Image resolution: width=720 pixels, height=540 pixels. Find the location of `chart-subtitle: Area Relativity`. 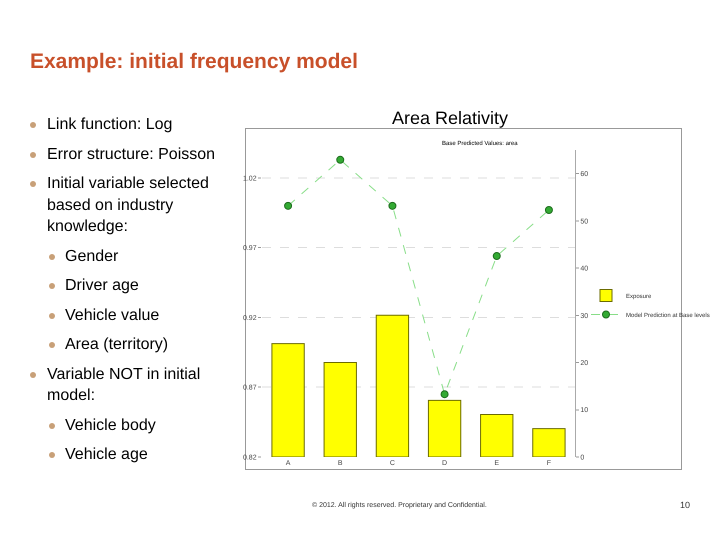

chart-subtitle: Area Relativity is located at coordinates (450, 118).